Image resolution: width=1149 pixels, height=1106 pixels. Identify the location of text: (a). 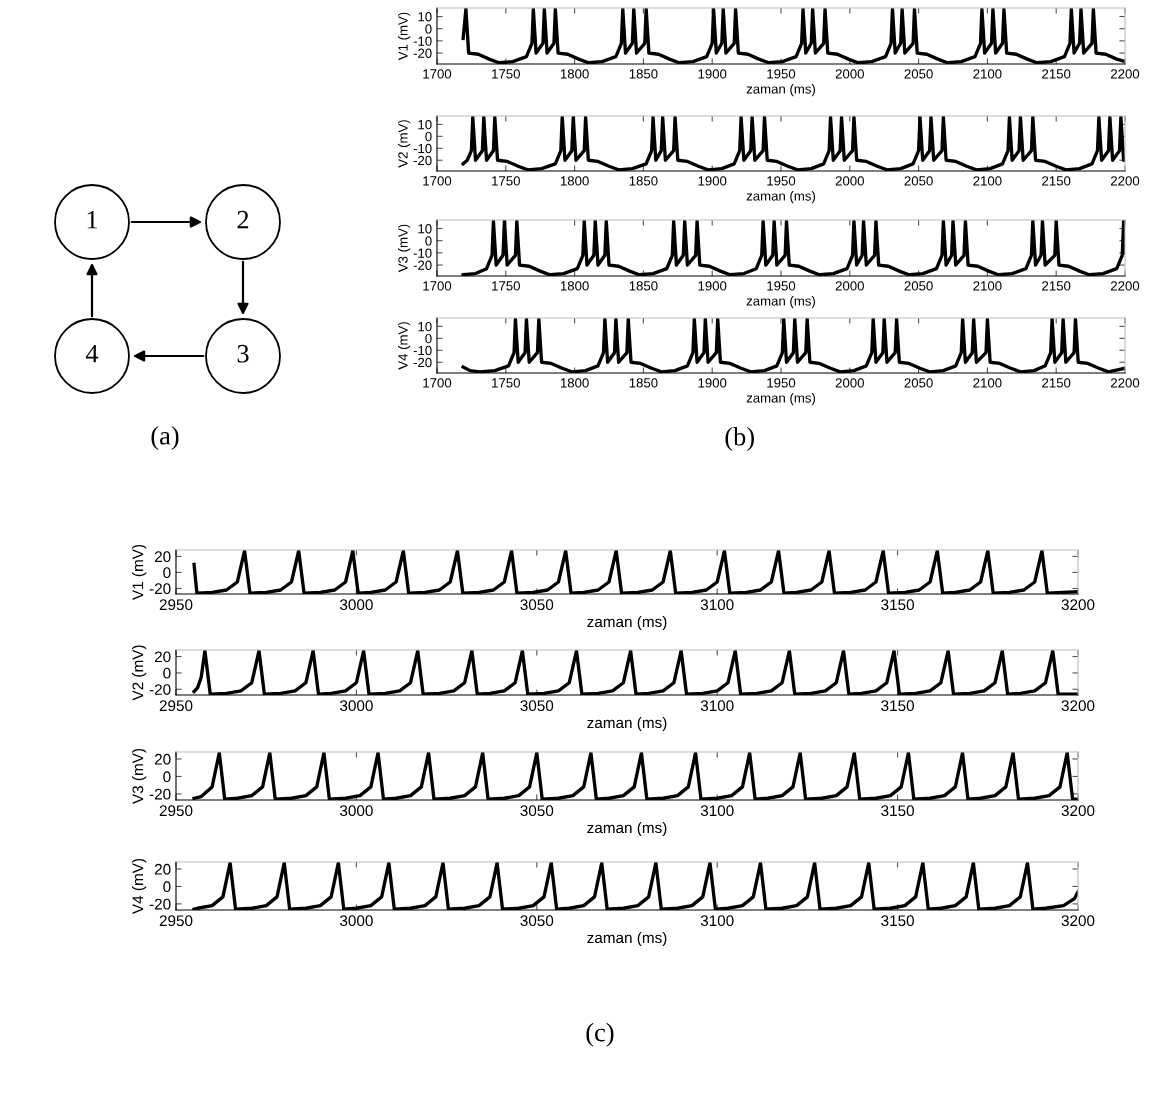
(165, 438).